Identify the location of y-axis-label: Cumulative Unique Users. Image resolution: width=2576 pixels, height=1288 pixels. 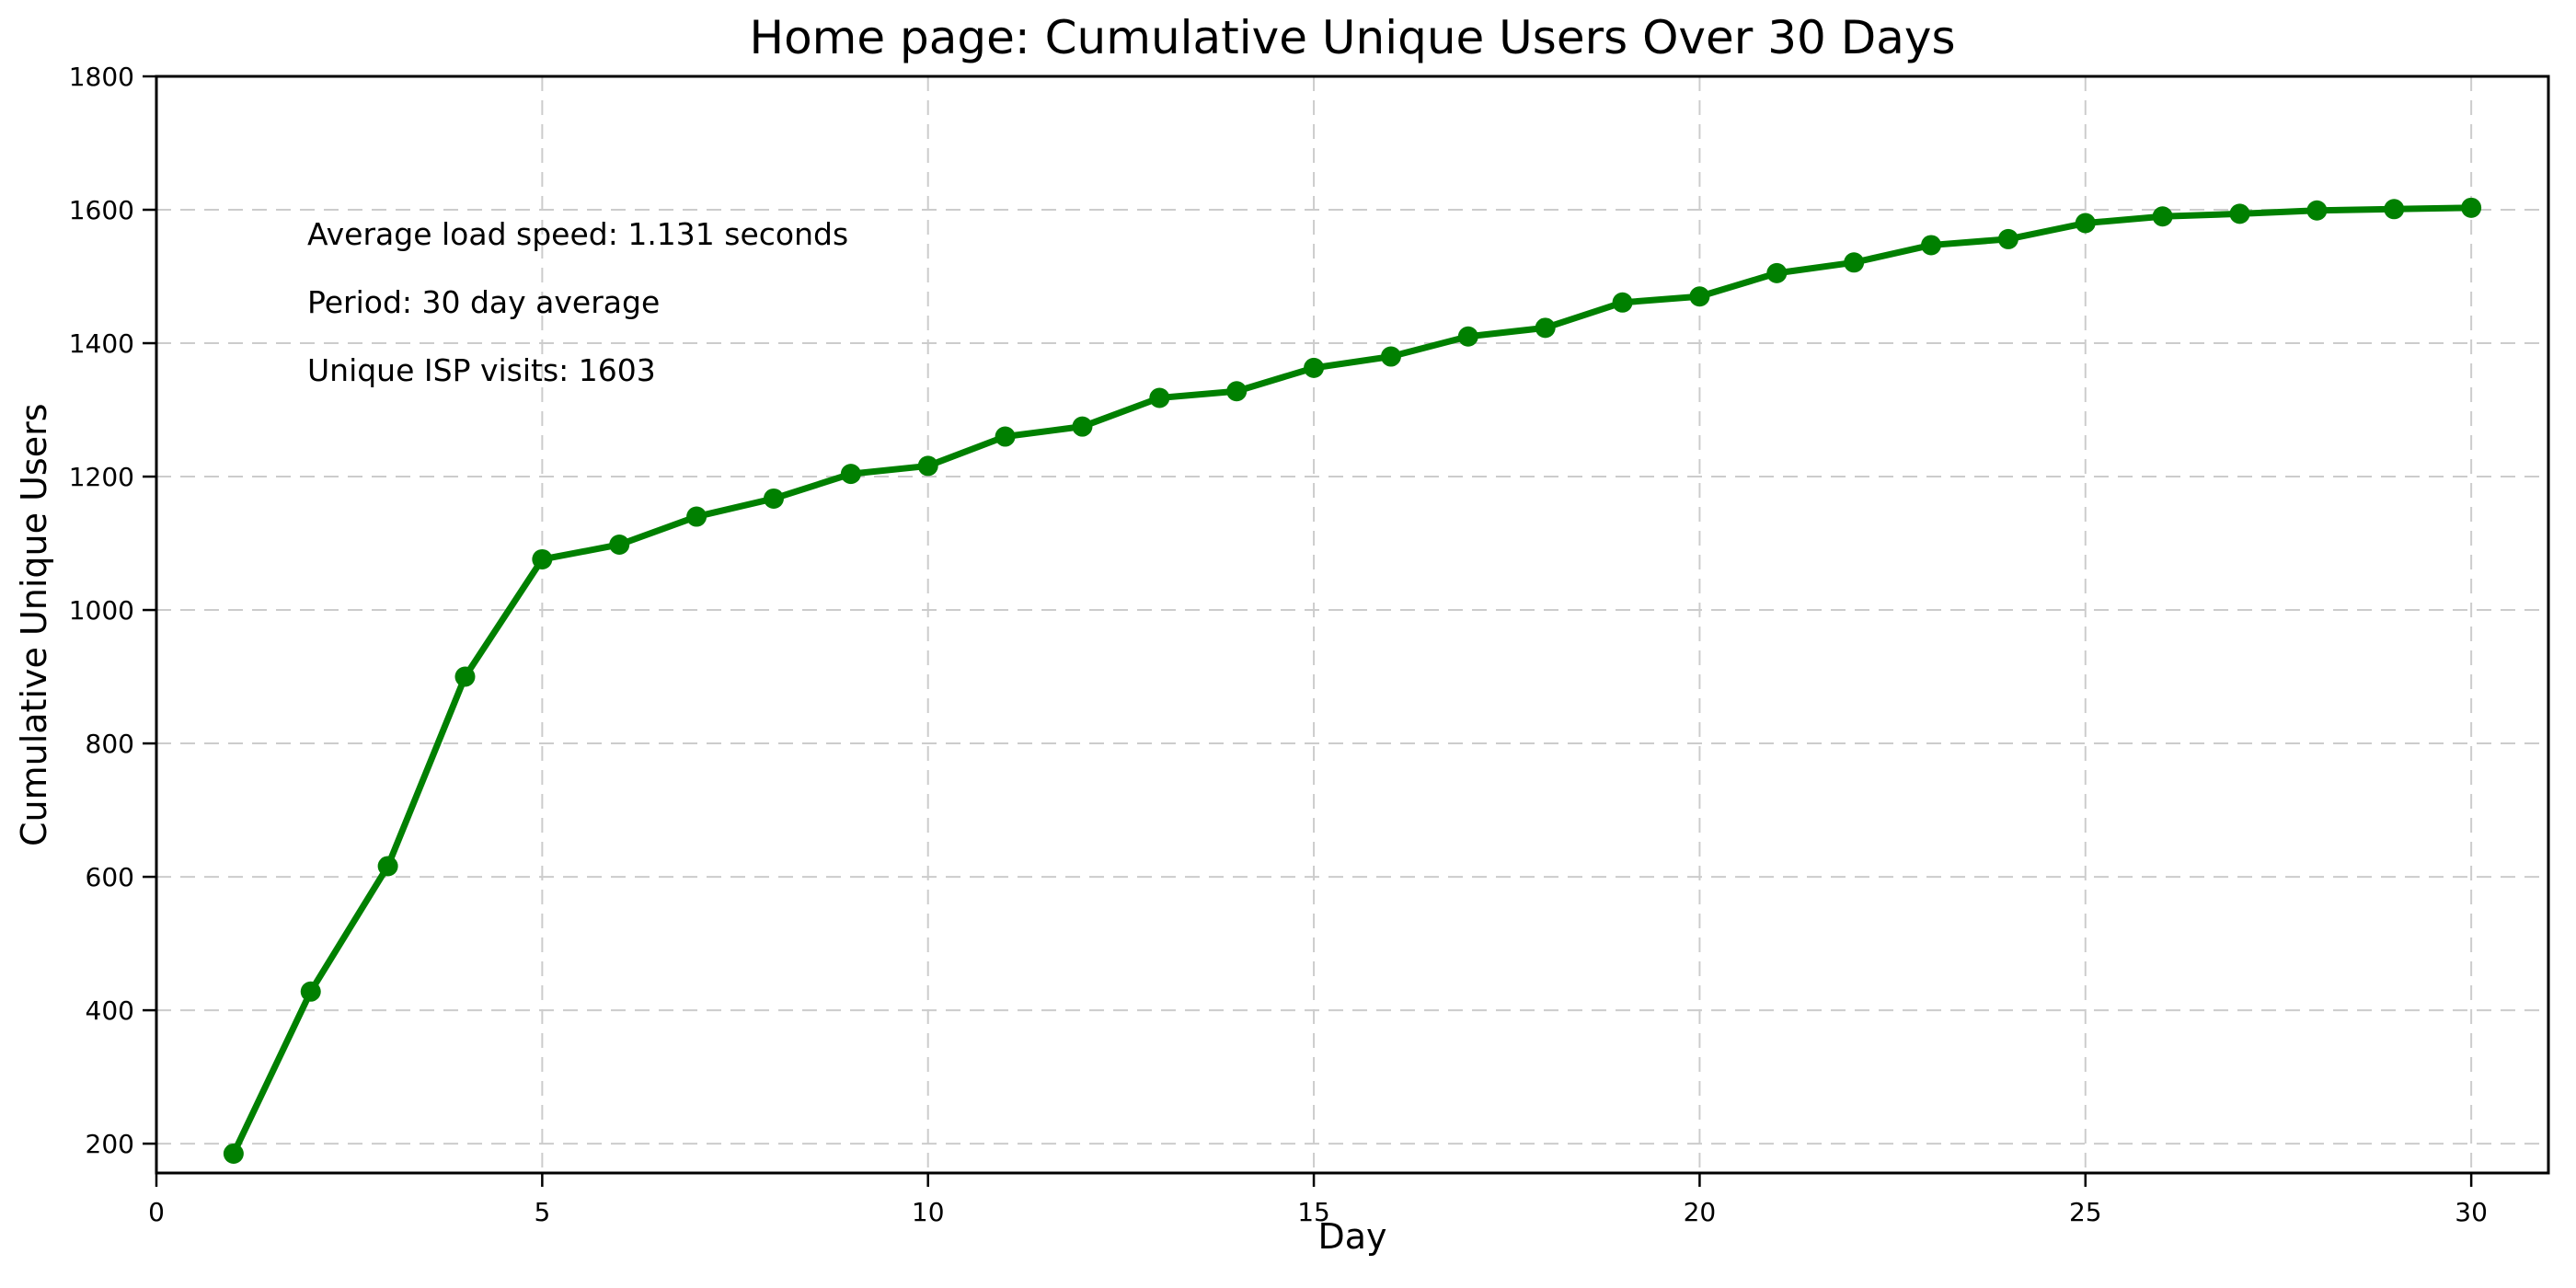
(34, 624).